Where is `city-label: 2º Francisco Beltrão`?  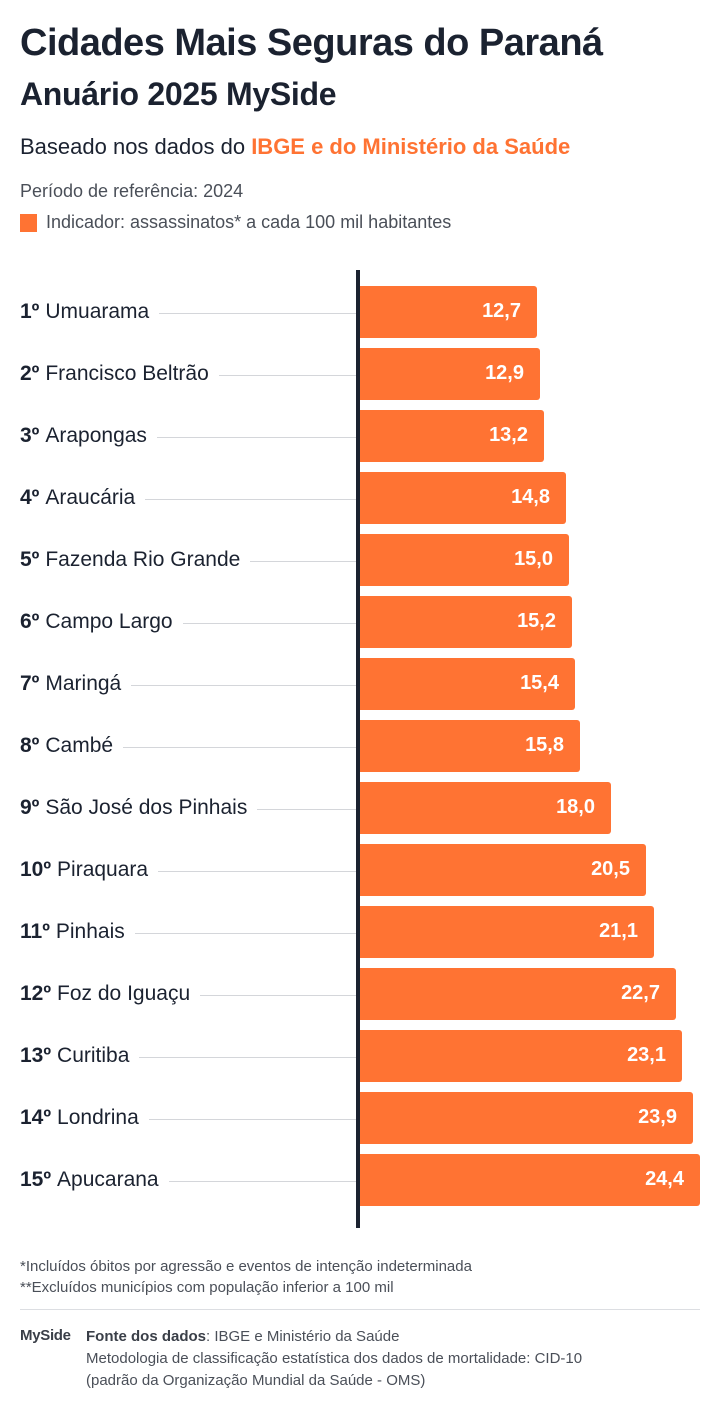
city-label: 2º Francisco Beltrão is located at coordinates (119, 374).